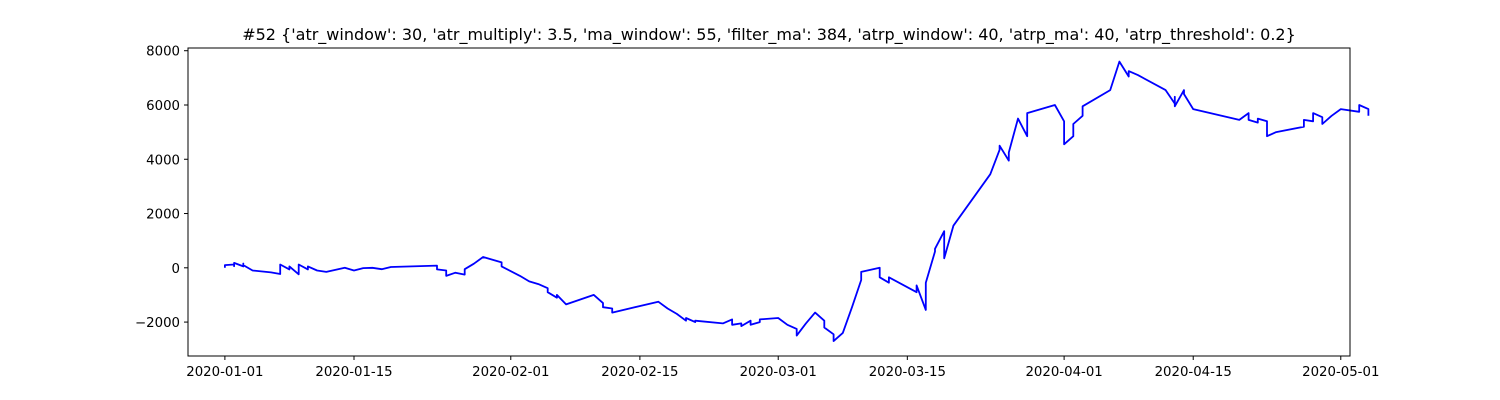 The image size is (1500, 400). Describe the element at coordinates (163, 106) in the screenshot. I see `y-tick-label: 6000` at that location.